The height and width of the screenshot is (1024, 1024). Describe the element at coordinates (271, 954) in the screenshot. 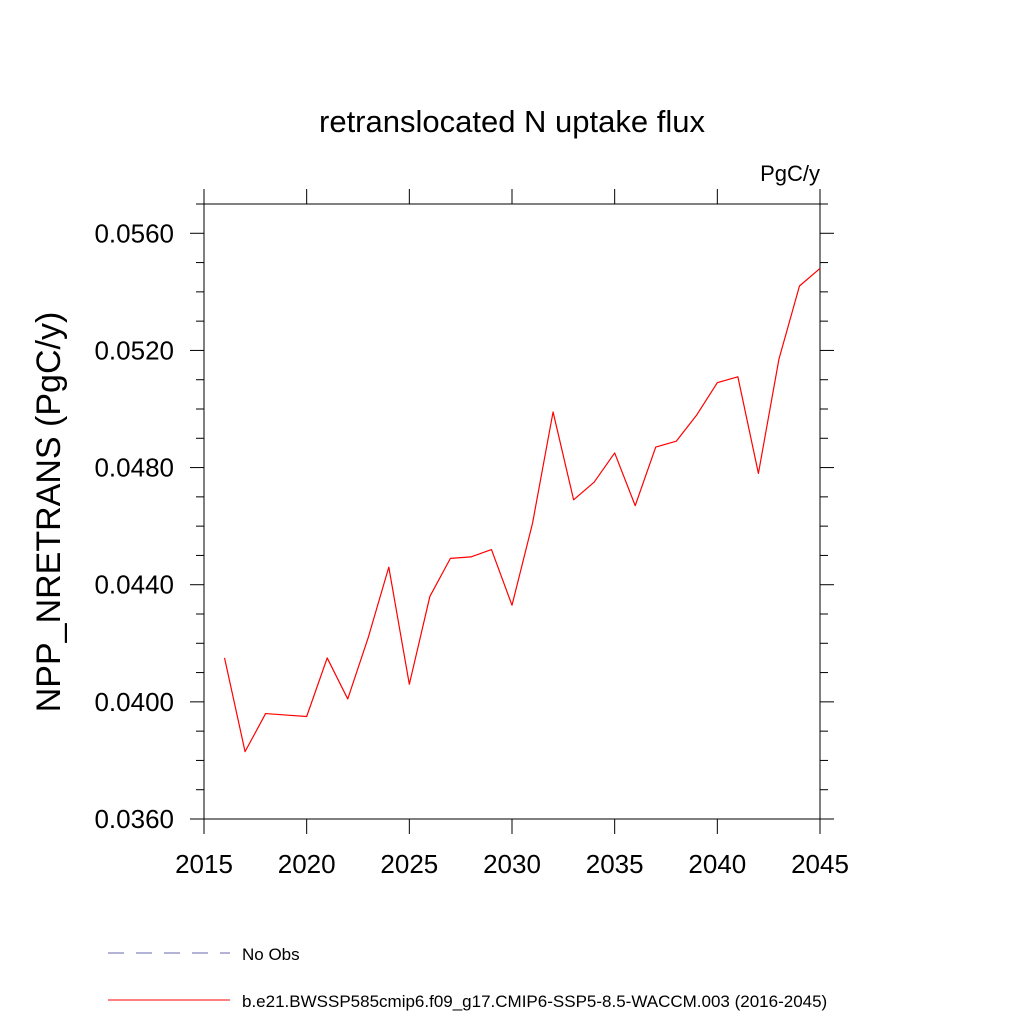

I see `legend-label: No Obs` at that location.